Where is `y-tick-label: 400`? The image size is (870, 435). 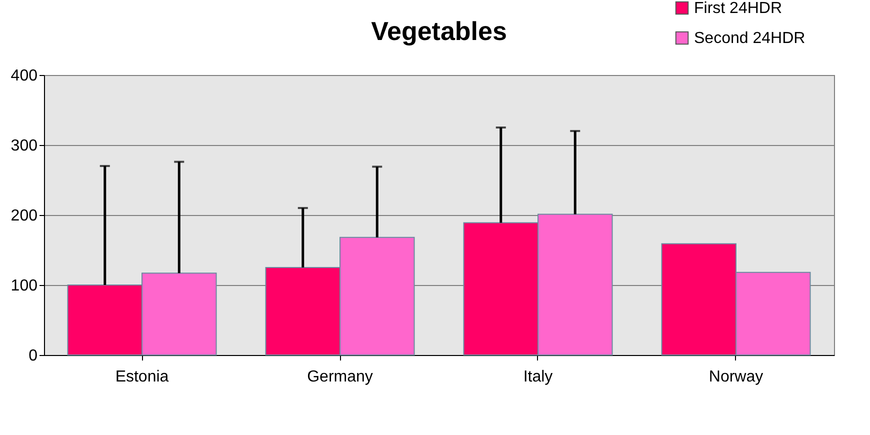
y-tick-label: 400 is located at coordinates (24, 76).